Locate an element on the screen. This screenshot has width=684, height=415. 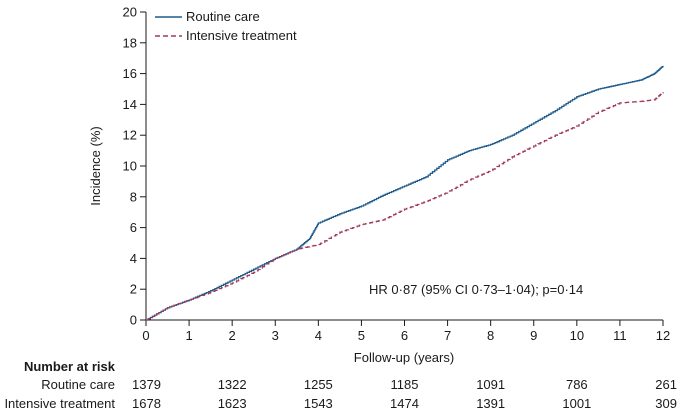
y-tick-label: 10 is located at coordinates (130, 166).